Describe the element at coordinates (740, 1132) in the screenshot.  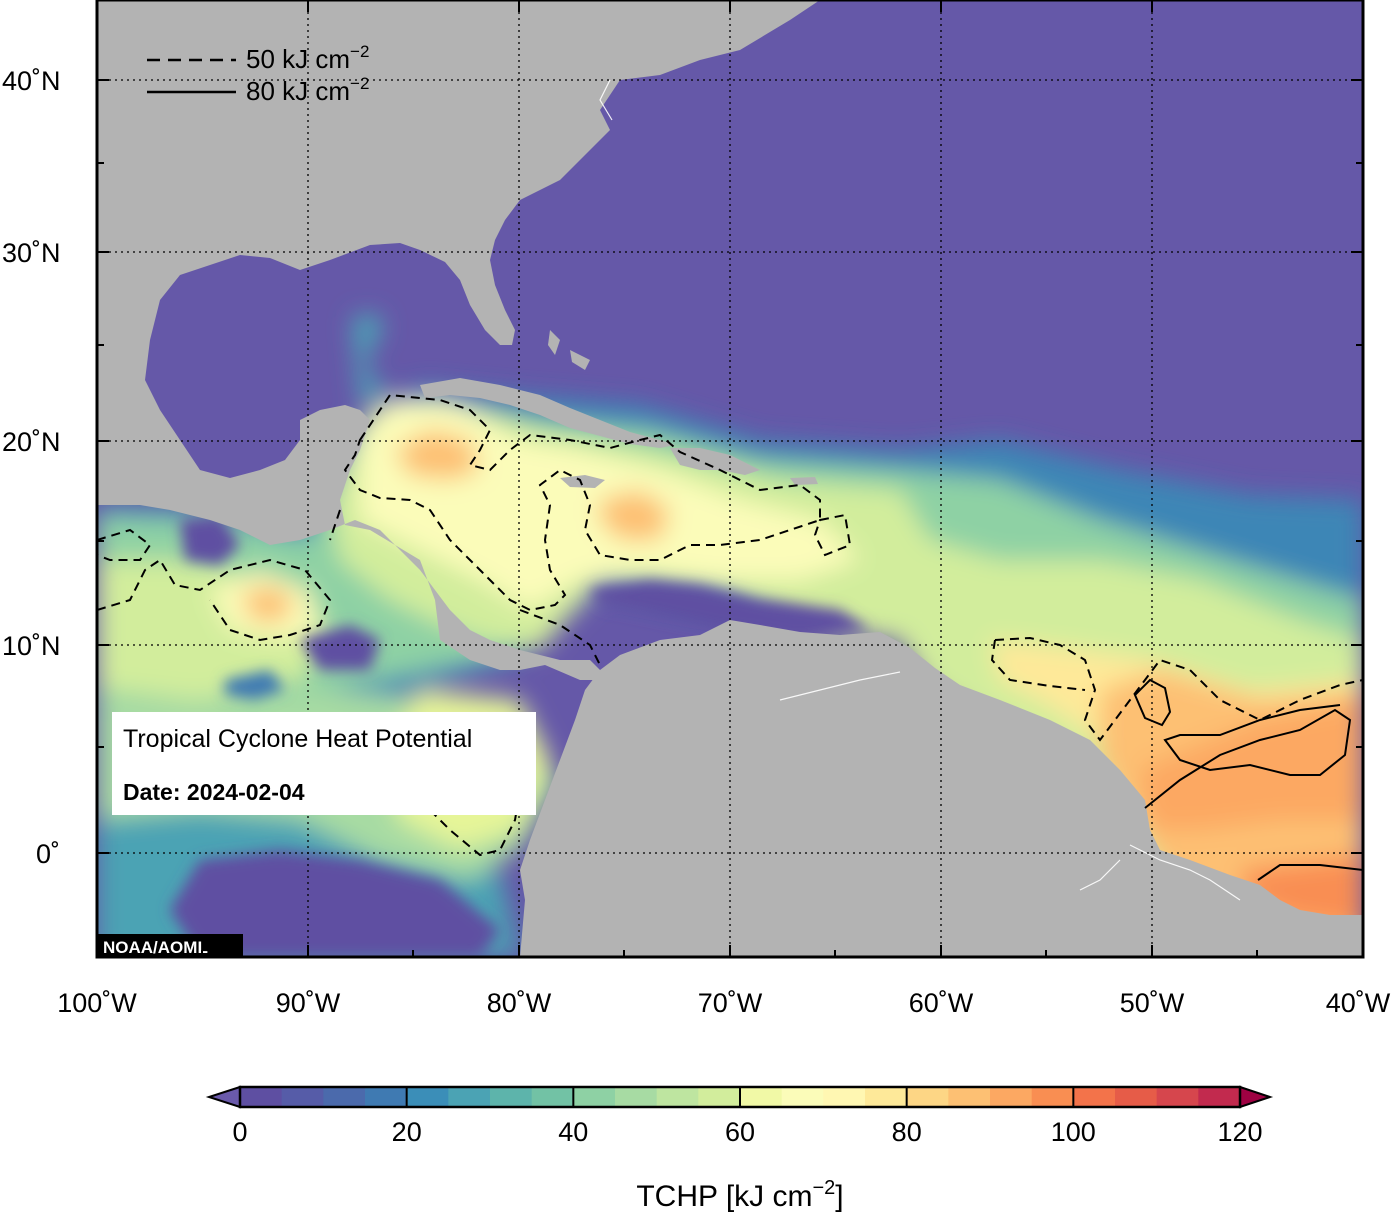
I see `cb-tick-label-60: 60` at that location.